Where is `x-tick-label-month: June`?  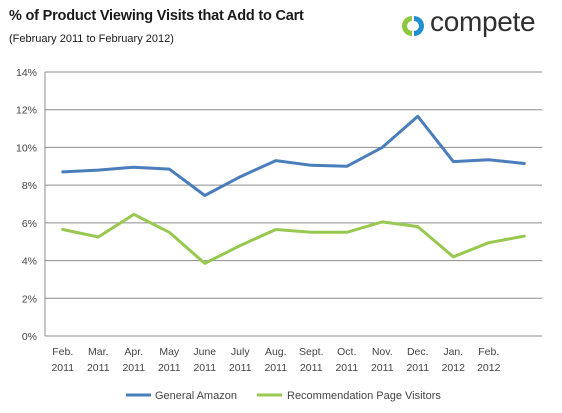 x-tick-label-month: June is located at coordinates (204, 352).